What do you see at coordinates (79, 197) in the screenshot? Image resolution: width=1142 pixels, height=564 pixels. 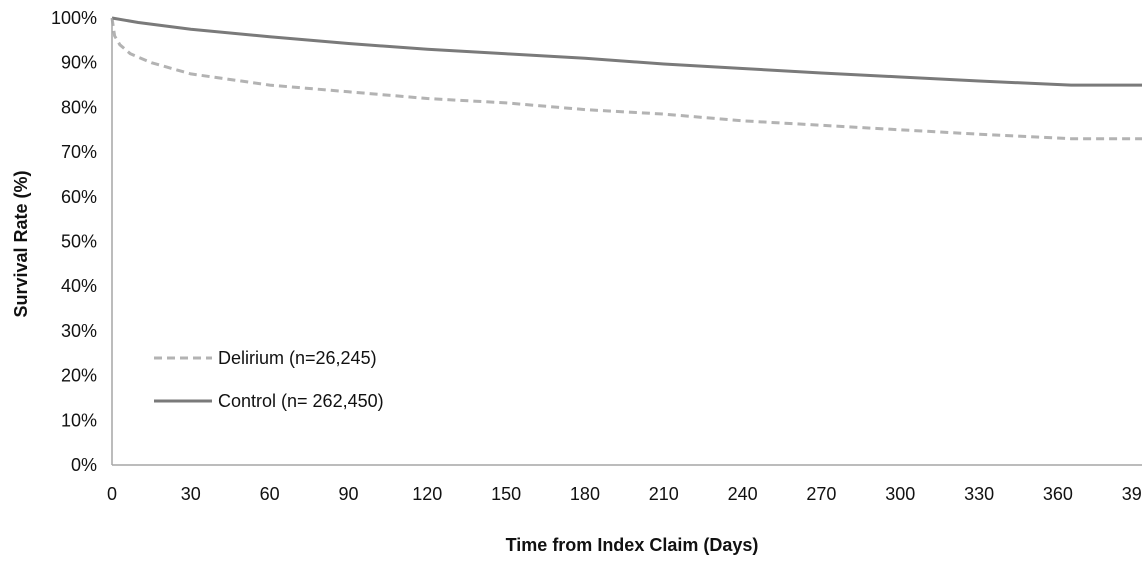 I see `y-tick-label: 60%` at bounding box center [79, 197].